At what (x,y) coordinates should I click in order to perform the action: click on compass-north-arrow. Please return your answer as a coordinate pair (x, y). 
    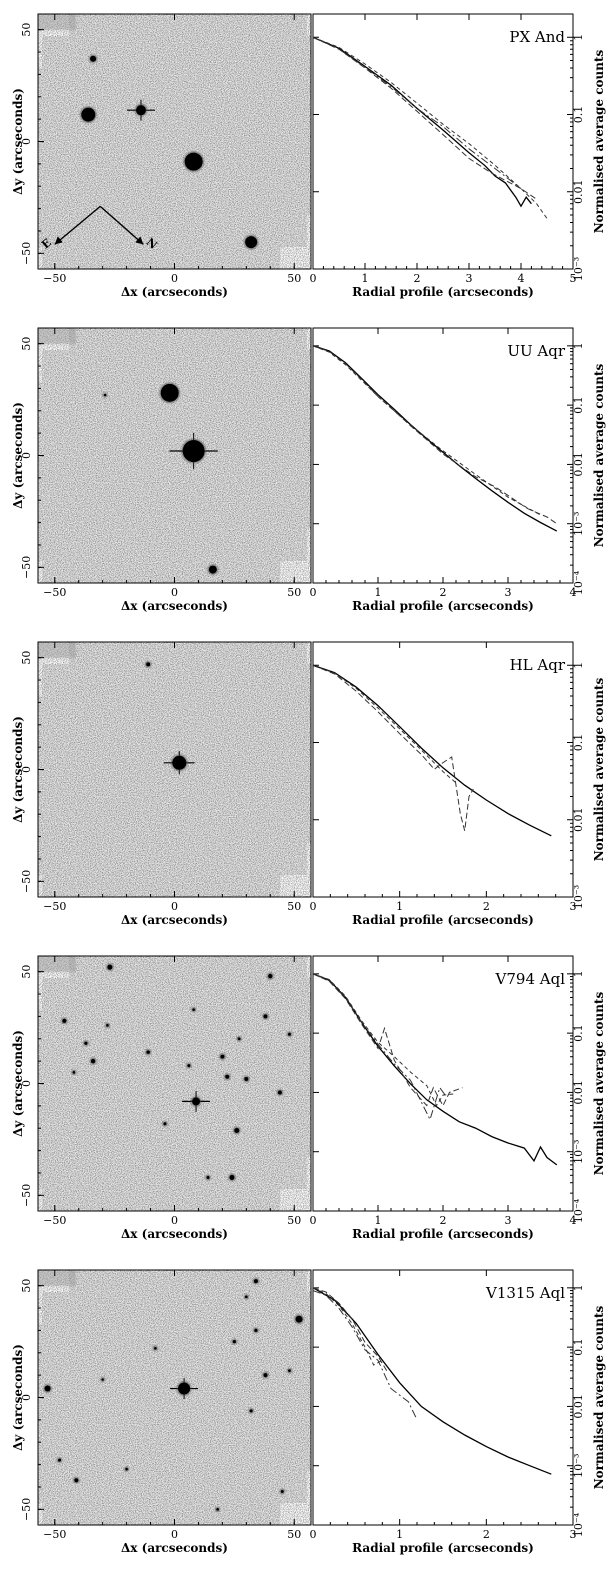
    Looking at the image, I should click on (121, 225).